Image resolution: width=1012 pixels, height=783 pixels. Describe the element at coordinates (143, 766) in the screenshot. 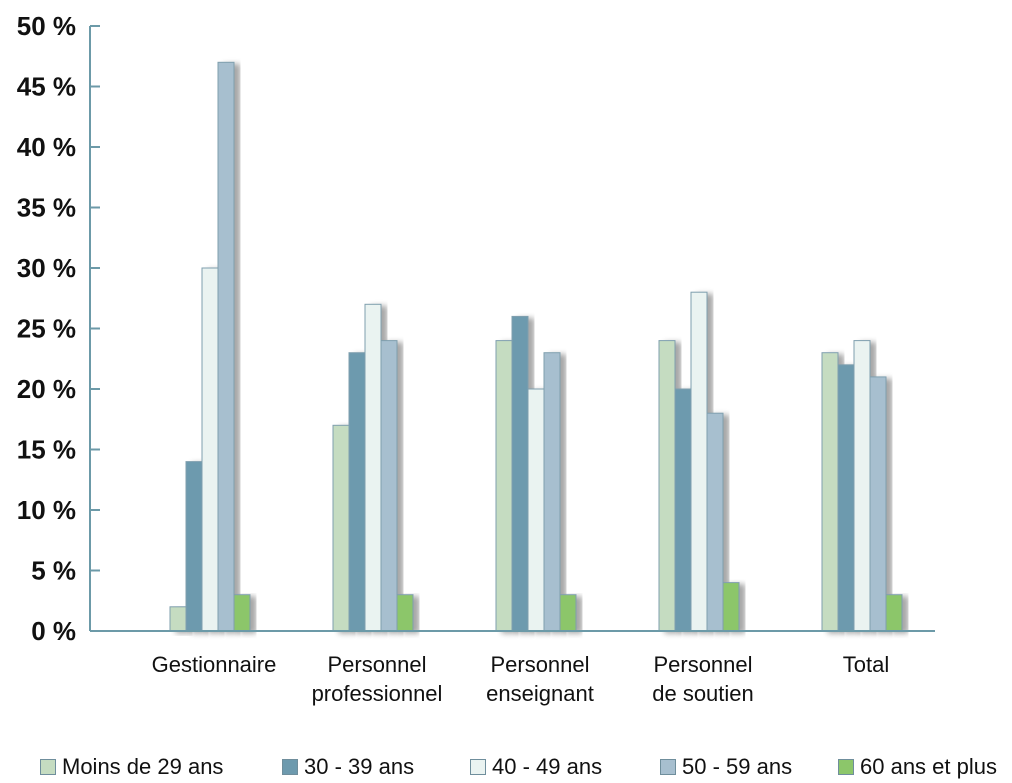

I see `legend-label: Moins de 29 ans` at that location.